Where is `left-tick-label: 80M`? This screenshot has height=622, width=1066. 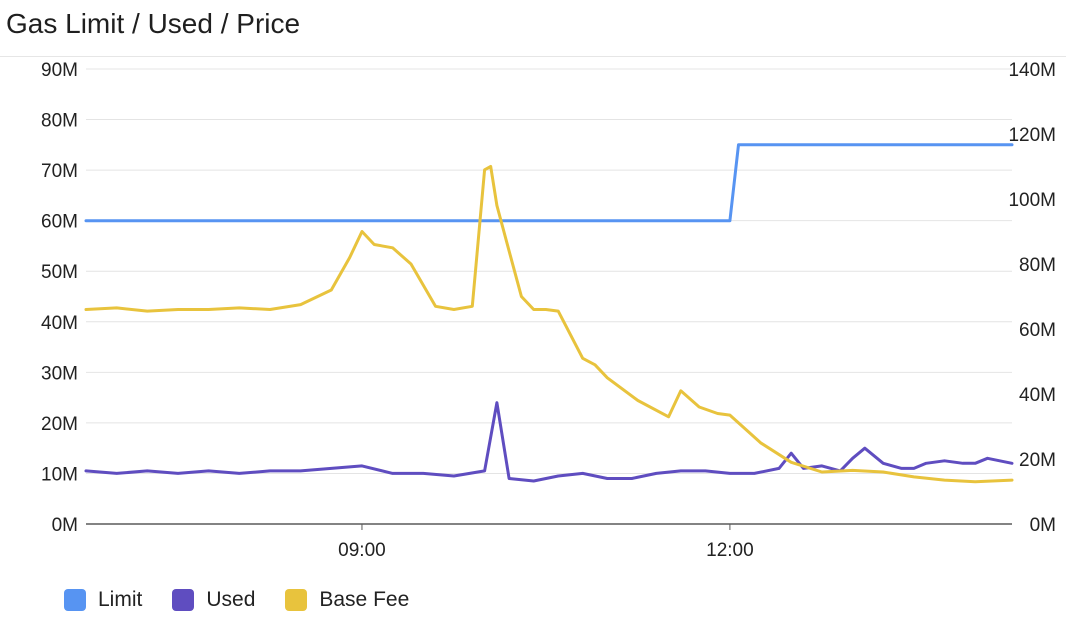 left-tick-label: 80M is located at coordinates (59, 121).